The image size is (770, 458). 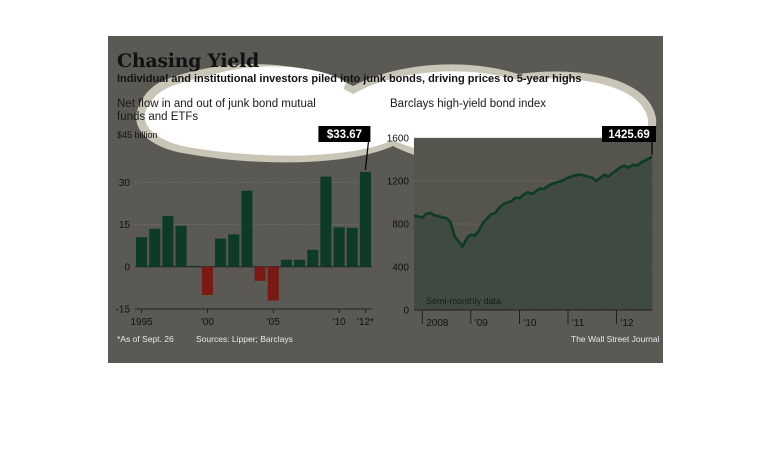 I want to click on line-xtick-label-3: '11, so click(x=578, y=323).